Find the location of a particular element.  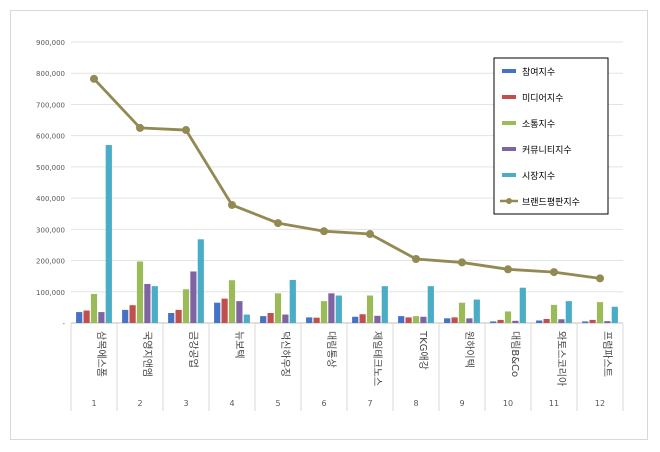

y-tick-label: 200,000 is located at coordinates (50, 262).